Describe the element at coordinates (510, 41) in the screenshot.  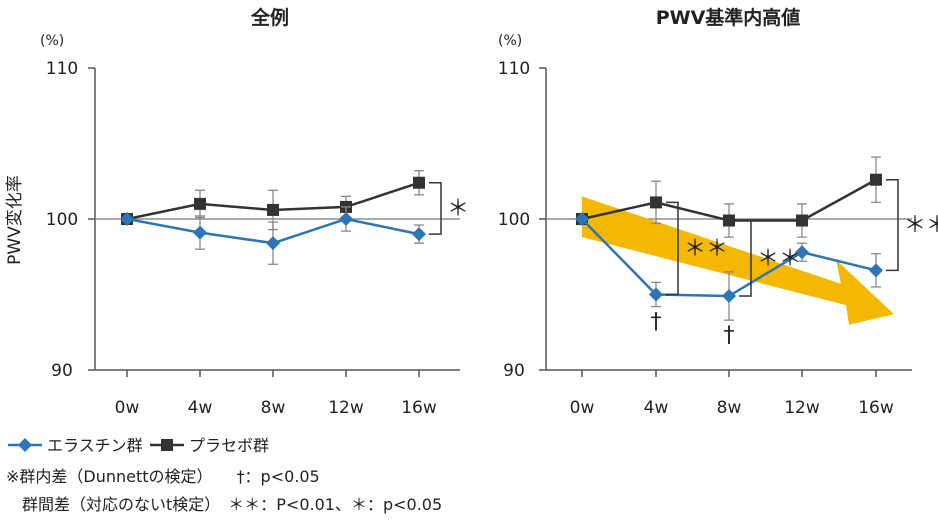
I see `panel2-unit: (%)` at that location.